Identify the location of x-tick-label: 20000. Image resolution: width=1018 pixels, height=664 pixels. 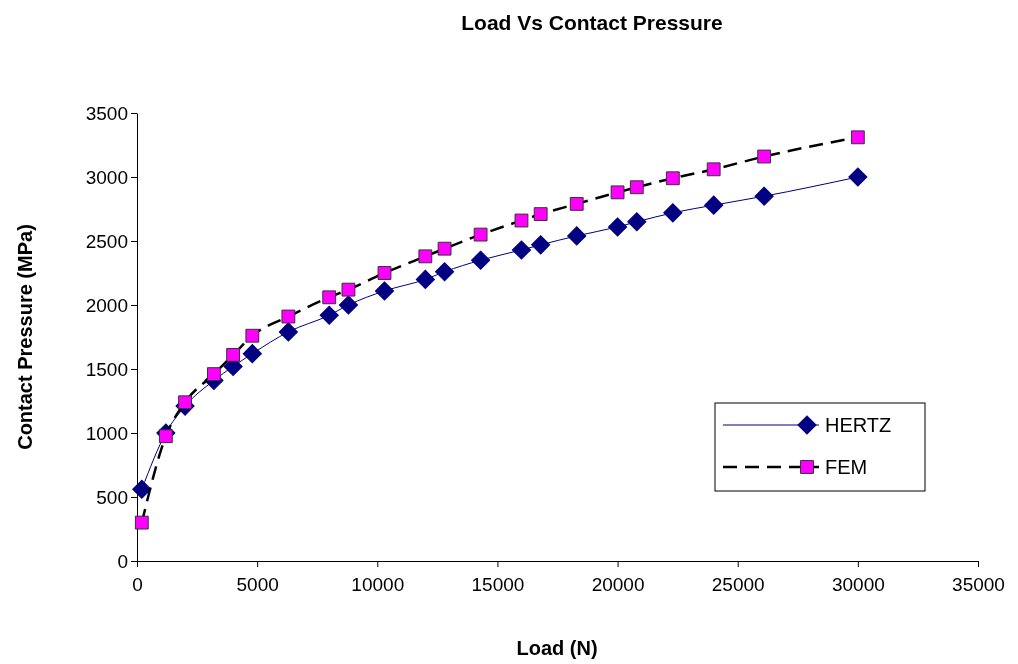
(618, 584).